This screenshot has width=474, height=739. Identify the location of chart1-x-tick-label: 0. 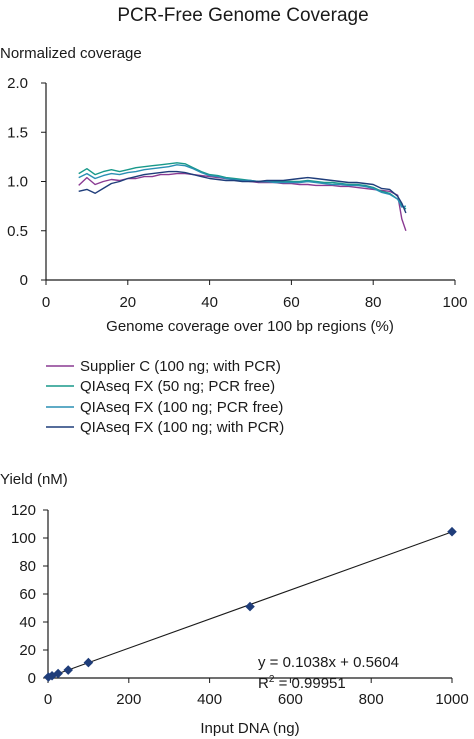
(46, 302).